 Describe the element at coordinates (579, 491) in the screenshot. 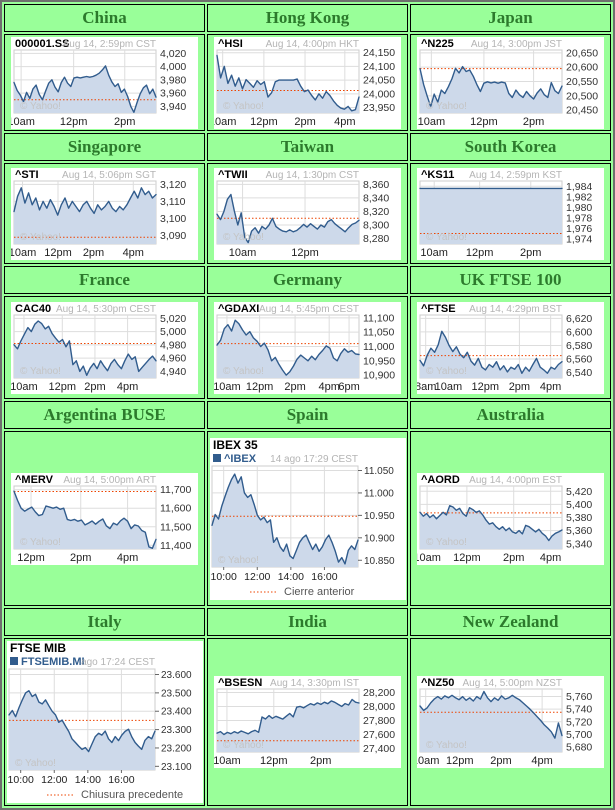

I see `y-axis-label: 5,420` at that location.